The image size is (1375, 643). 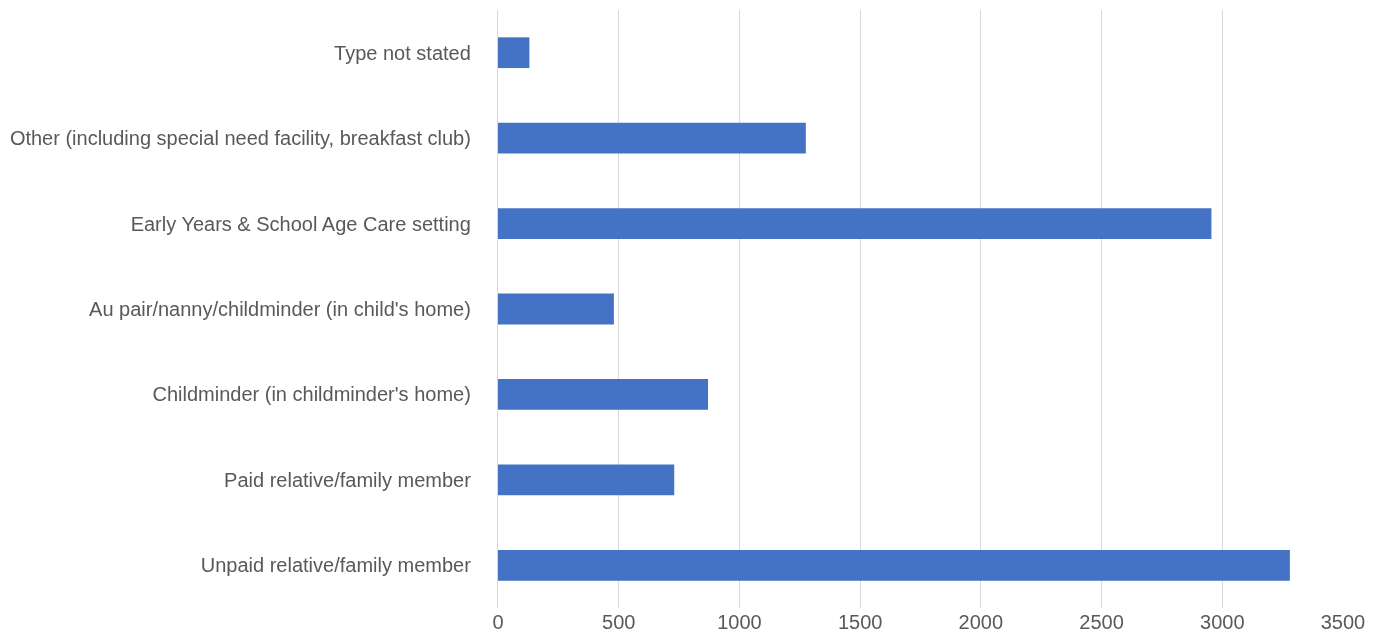 What do you see at coordinates (860, 622) in the screenshot?
I see `x-tick-label: 1500` at bounding box center [860, 622].